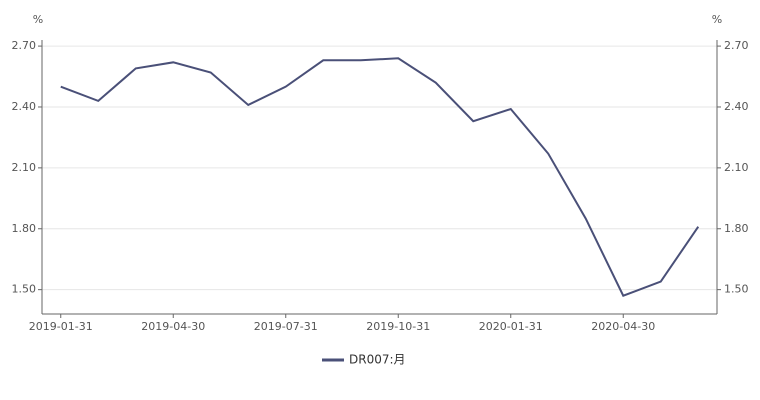  I want to click on x-tick-label: 2019-01-31, so click(61, 326).